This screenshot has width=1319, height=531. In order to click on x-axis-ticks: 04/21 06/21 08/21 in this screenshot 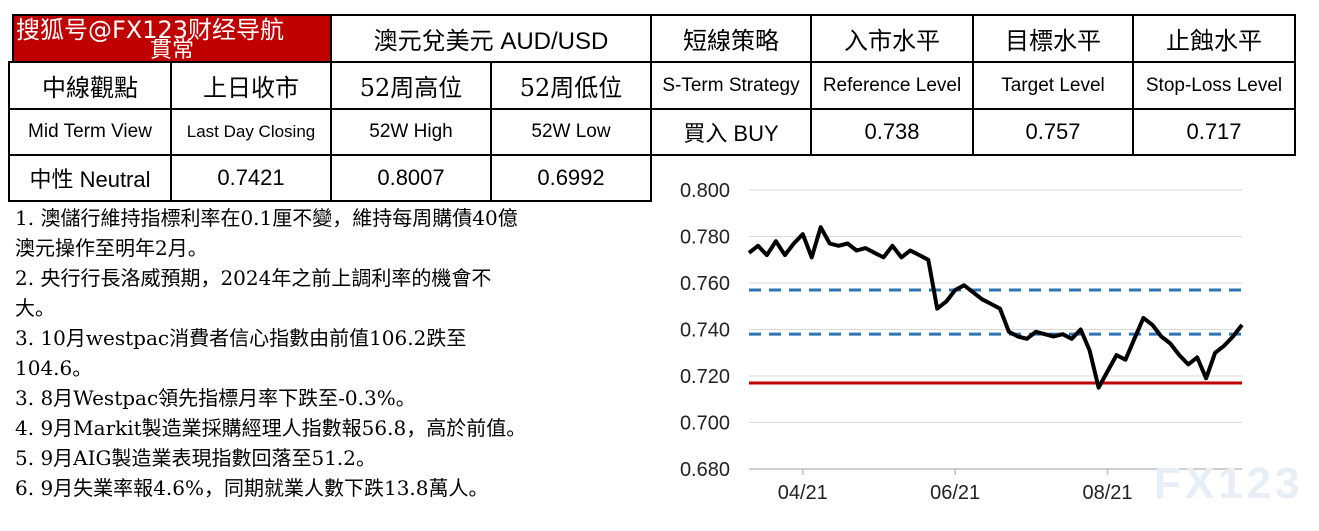, I will do `click(955, 486)`.